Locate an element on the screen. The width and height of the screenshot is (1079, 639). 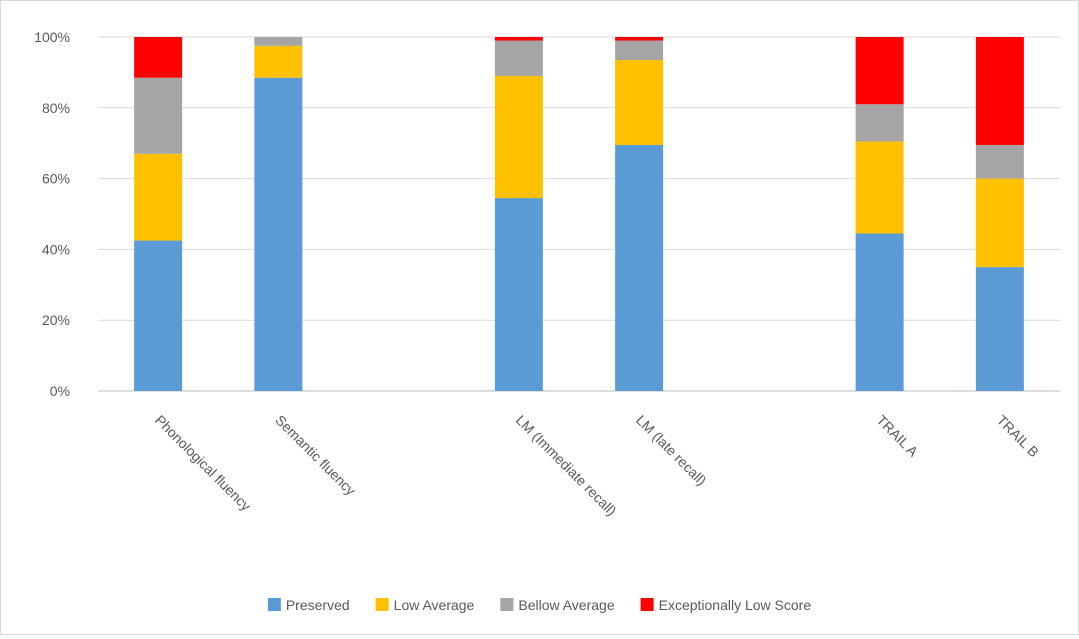
x-tick-label: LM (Immediate recall) is located at coordinates (566, 465).